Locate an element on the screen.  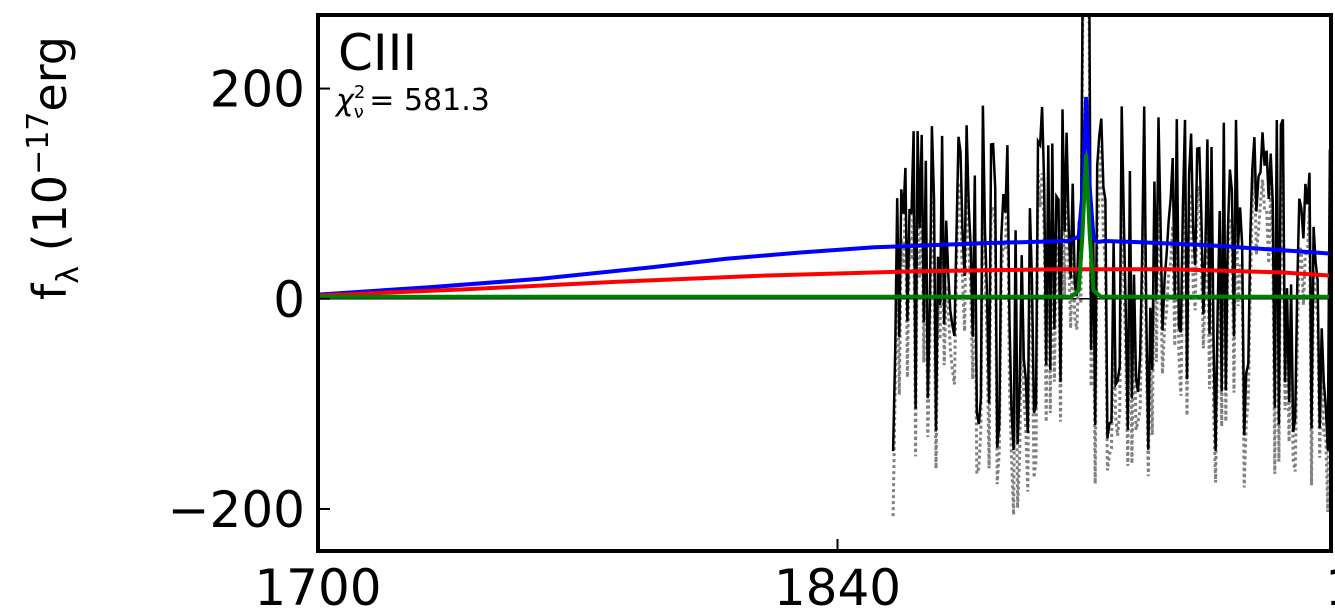
continuum-curve is located at coordinates (824, 282).